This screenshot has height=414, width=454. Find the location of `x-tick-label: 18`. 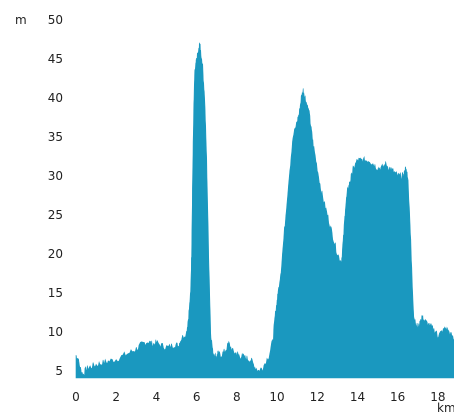

x-tick-label: 18 is located at coordinates (437, 397).